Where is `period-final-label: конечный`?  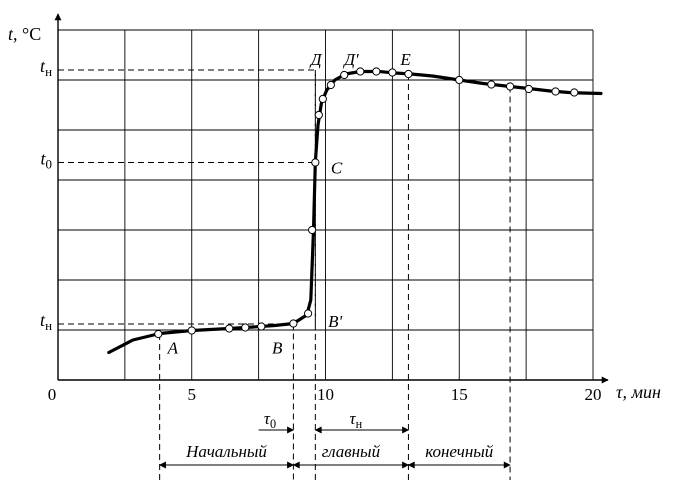
period-final-label: конечный is located at coordinates (459, 451).